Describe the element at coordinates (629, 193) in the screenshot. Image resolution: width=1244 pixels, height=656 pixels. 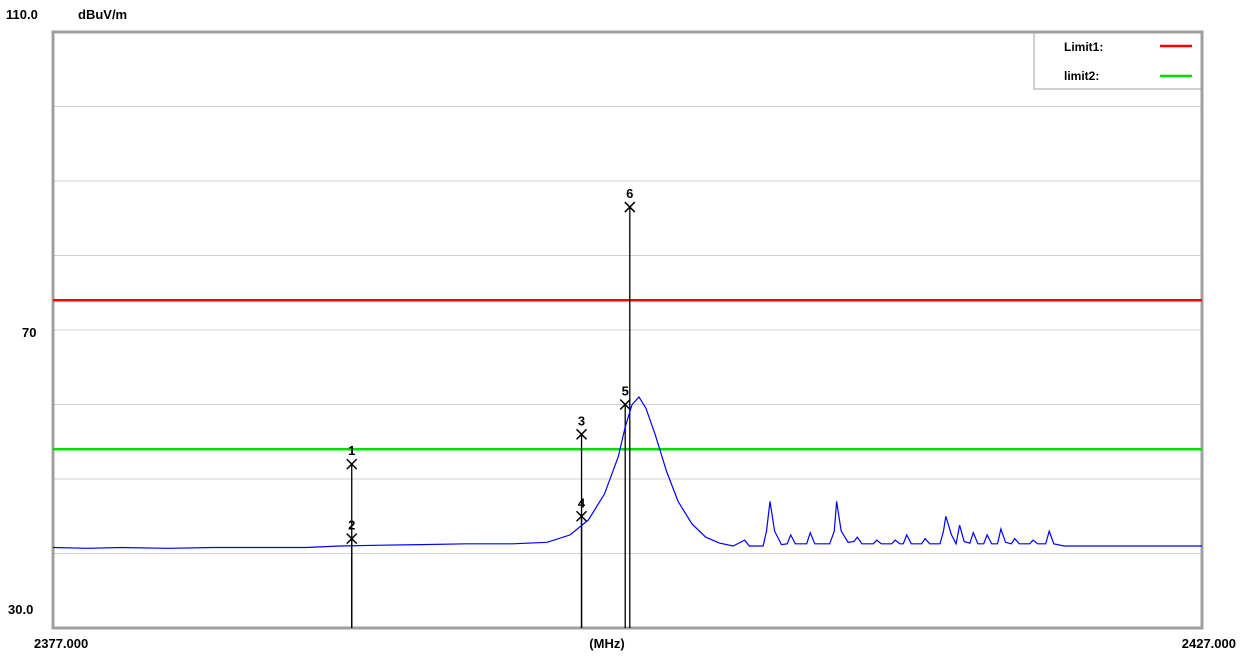
I see `marker-label-6: 6` at that location.